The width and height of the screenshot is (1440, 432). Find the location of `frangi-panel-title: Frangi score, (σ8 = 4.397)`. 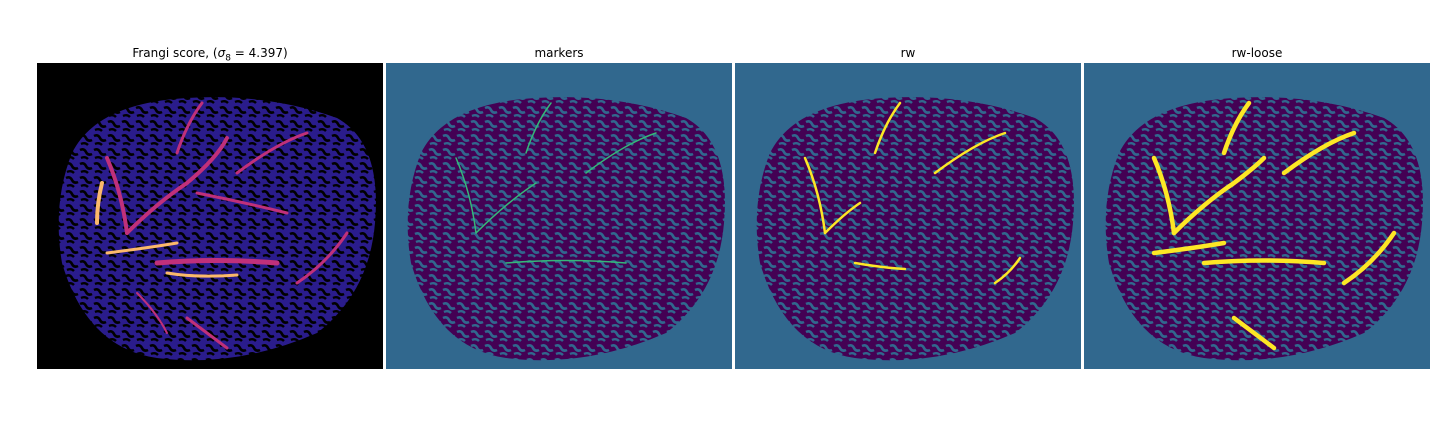

frangi-panel-title: Frangi score, (σ8 = 4.397) is located at coordinates (210, 55).